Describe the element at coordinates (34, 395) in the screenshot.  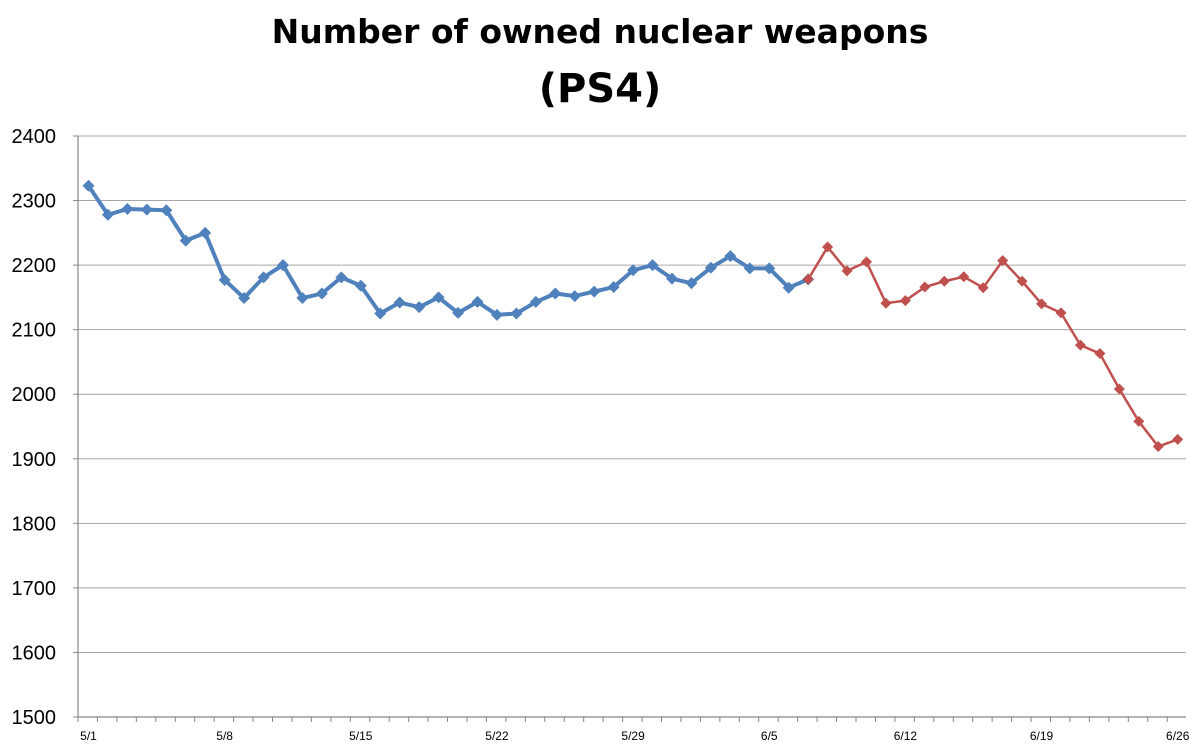
I see `y-tick-label: 2000` at that location.